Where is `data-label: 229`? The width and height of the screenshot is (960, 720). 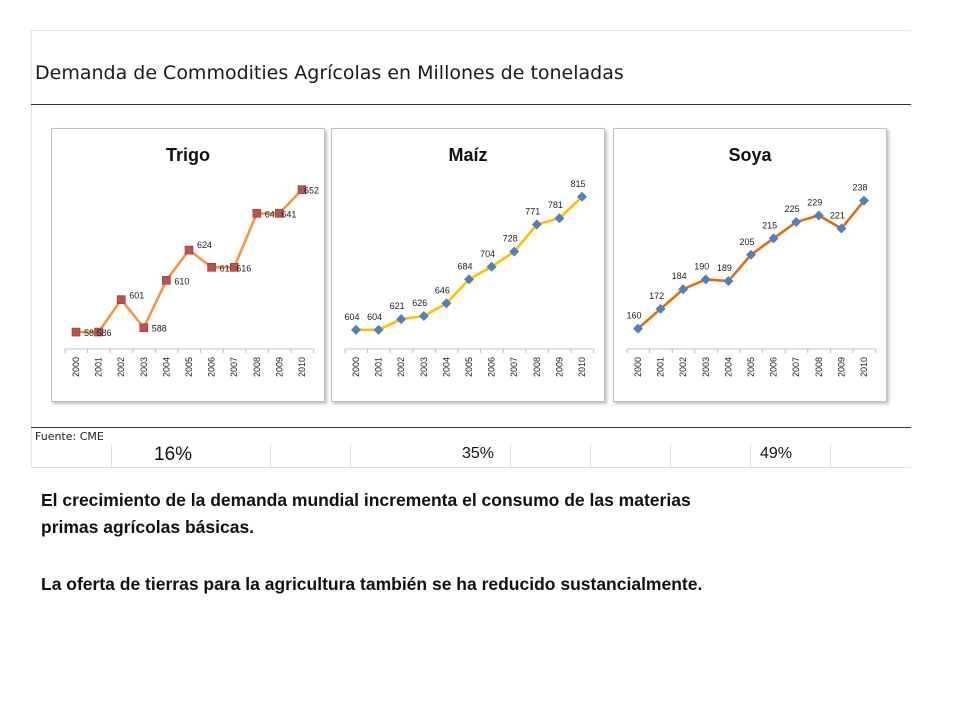
data-label: 229 is located at coordinates (814, 202).